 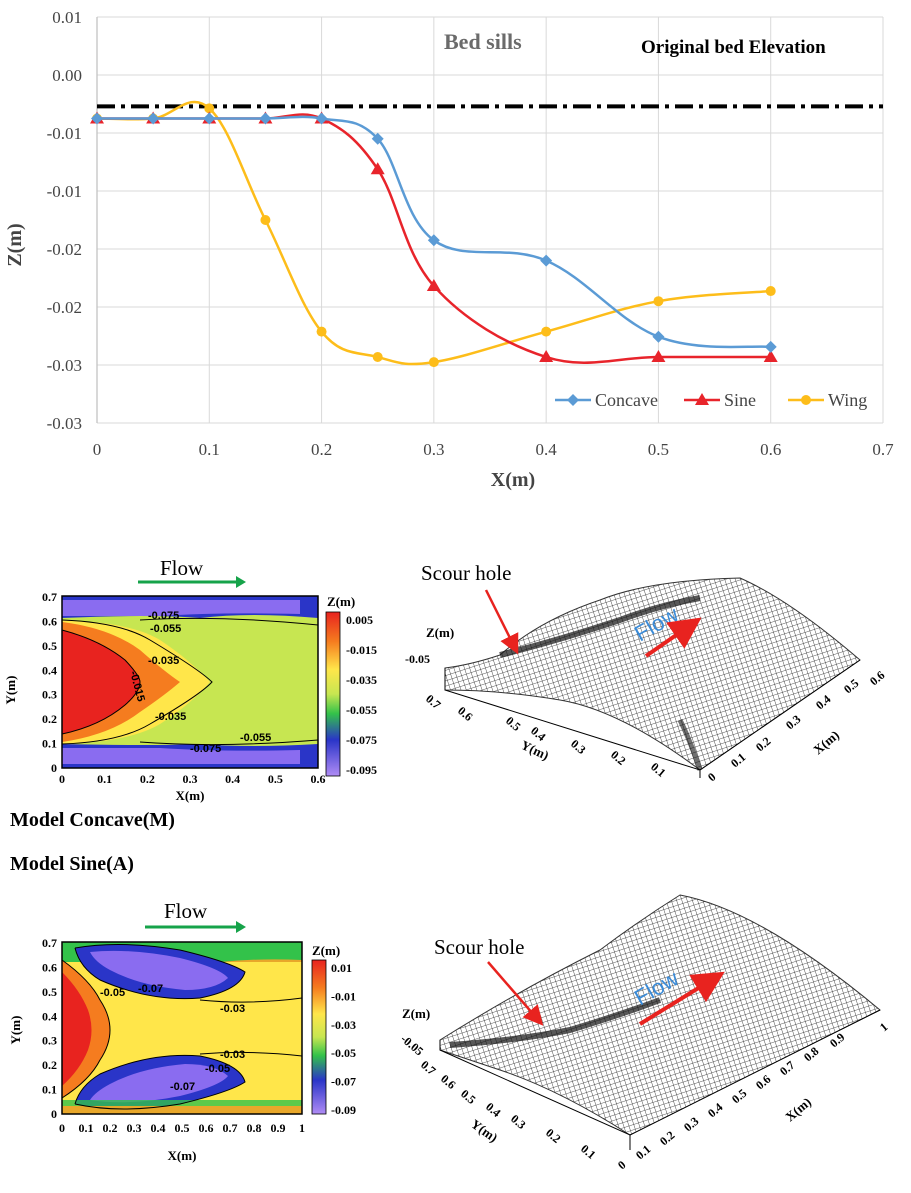 What do you see at coordinates (847, 400) in the screenshot?
I see `legend-label: Wing` at bounding box center [847, 400].